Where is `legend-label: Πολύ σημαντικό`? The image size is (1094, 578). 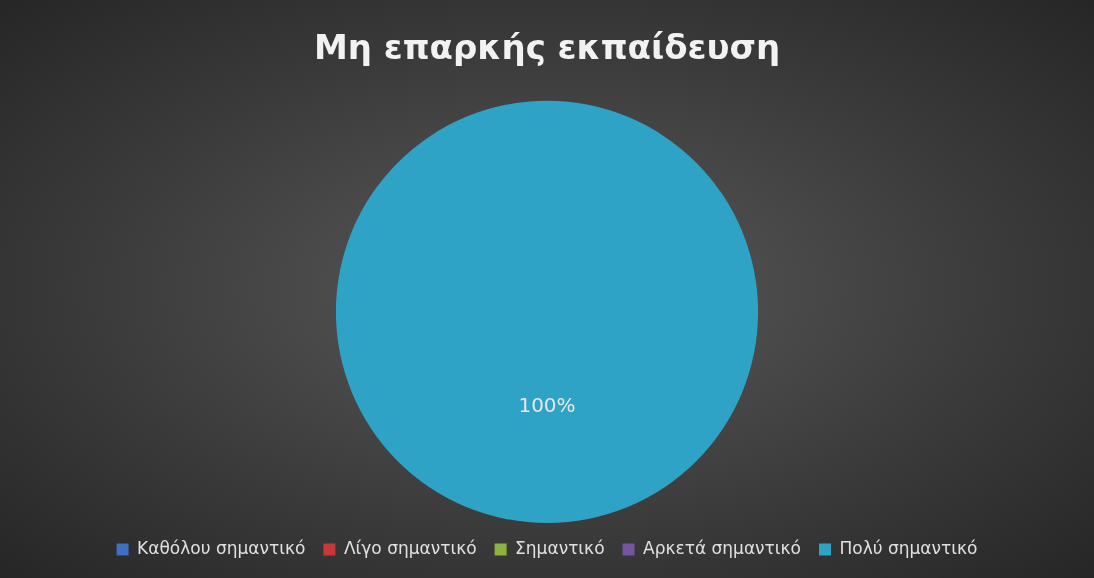 legend-label: Πολύ σημαντικό is located at coordinates (908, 547).